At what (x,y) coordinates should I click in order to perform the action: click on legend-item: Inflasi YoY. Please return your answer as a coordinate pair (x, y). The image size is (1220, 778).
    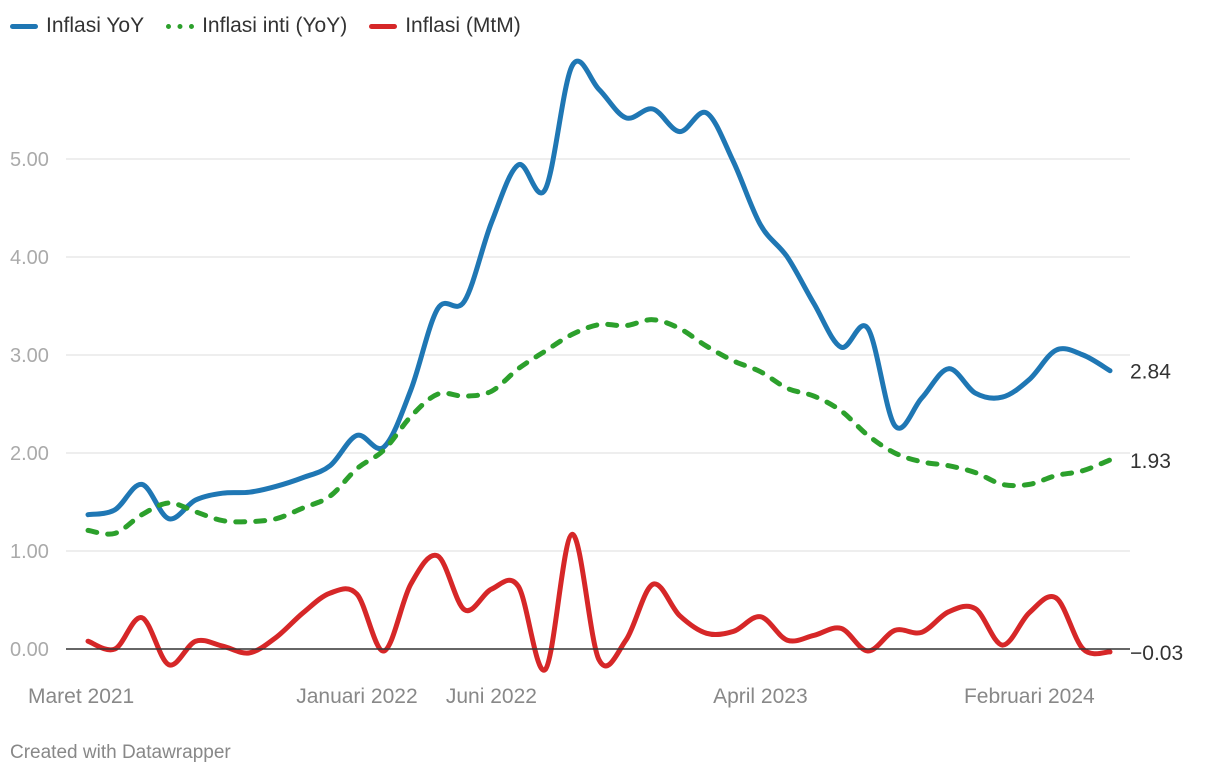
    Looking at the image, I should click on (77, 26).